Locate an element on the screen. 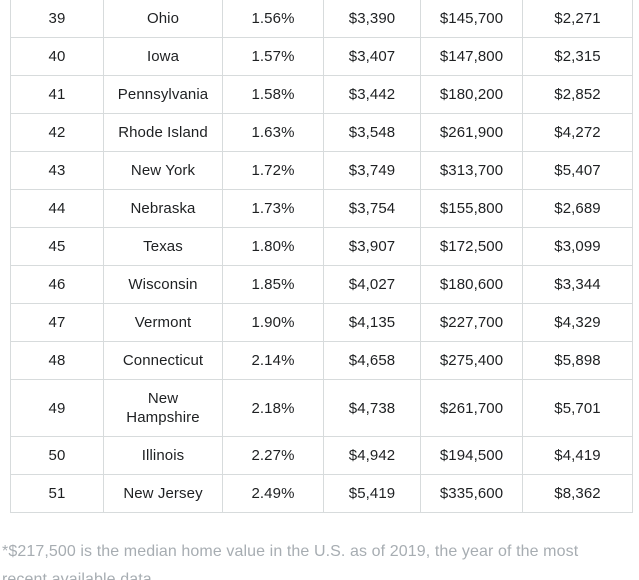 The image size is (639, 580). state-median-home-value-cell: $147,800 is located at coordinates (471, 56).